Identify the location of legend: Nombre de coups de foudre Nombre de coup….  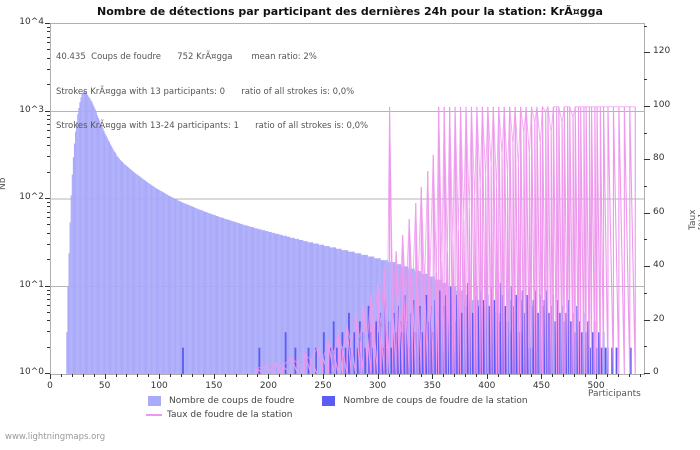
(337, 408).